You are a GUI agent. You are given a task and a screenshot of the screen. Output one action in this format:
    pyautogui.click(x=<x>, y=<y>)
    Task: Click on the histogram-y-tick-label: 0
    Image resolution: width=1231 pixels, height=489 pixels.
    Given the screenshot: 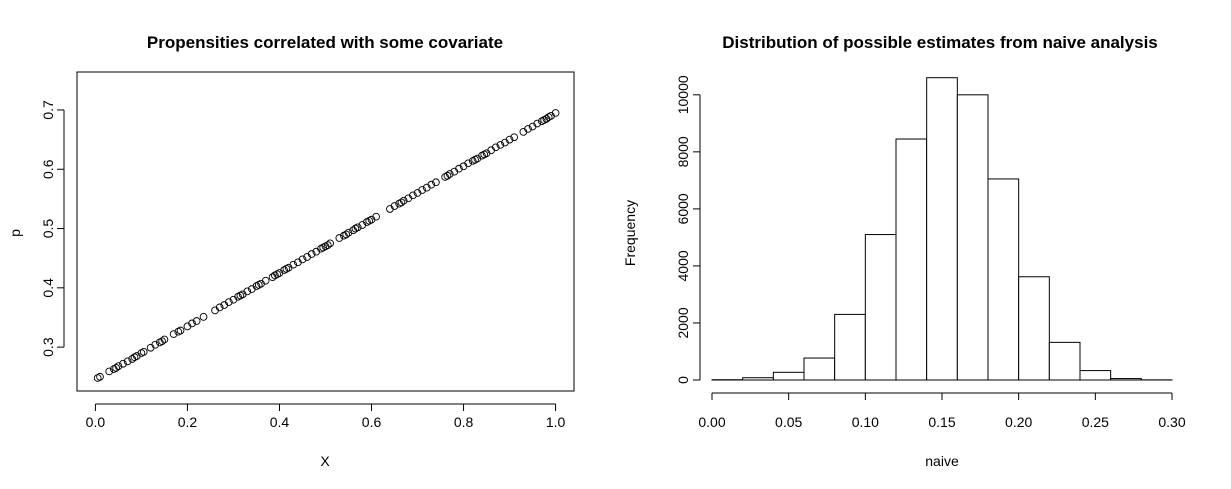 What is the action you would take?
    pyautogui.click(x=683, y=380)
    